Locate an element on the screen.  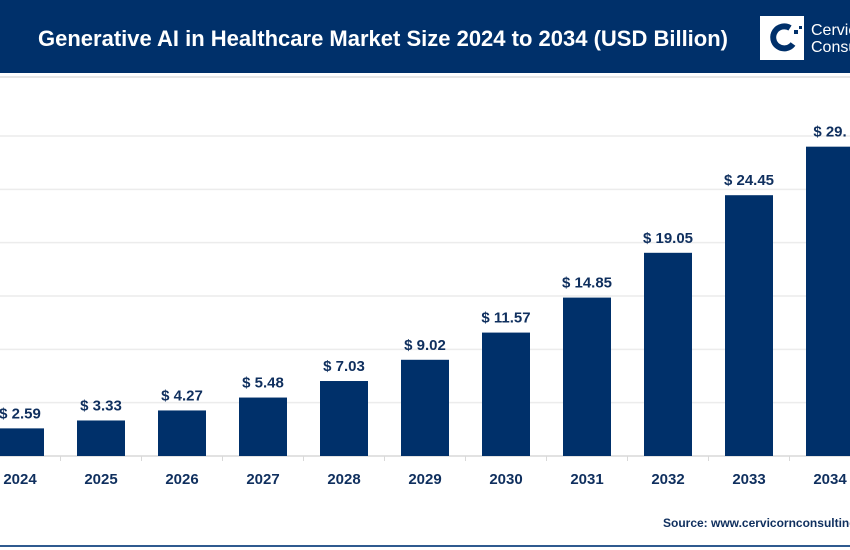
data-label-2026: $ 4.27 is located at coordinates (182, 395).